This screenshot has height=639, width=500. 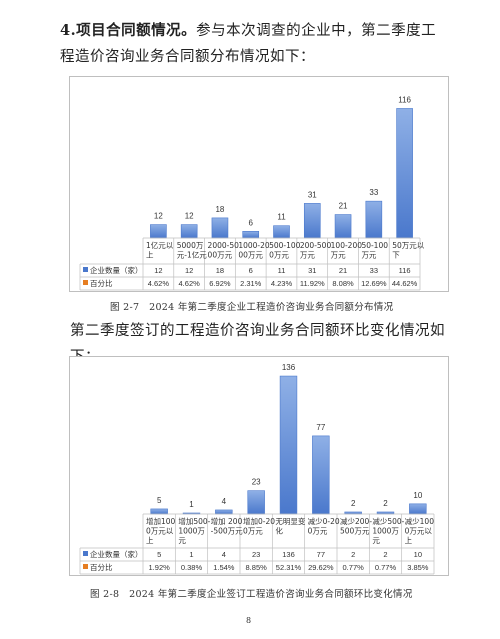 I want to click on bar-value-label: 5, so click(x=159, y=500).